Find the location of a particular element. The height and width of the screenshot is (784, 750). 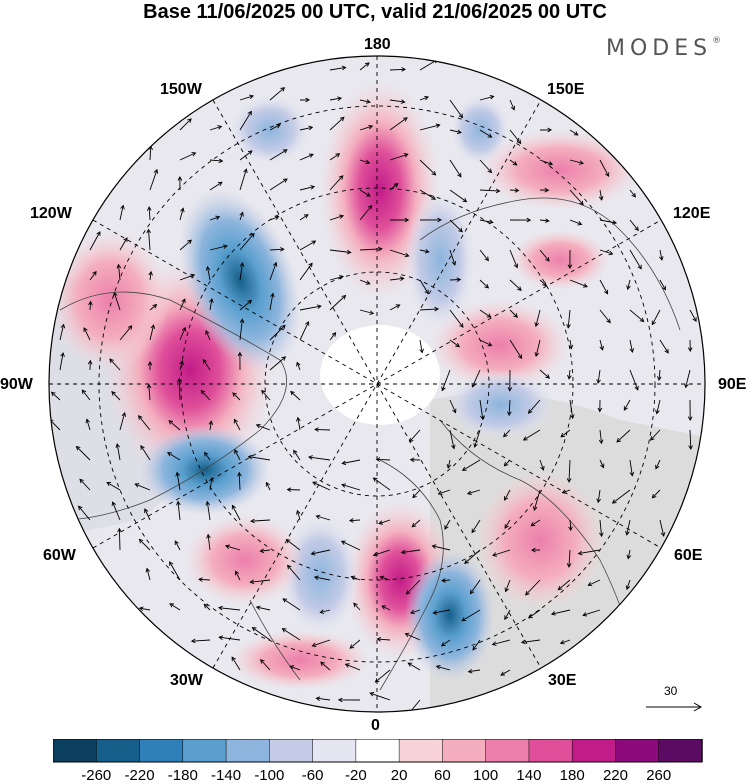

lon-label-150w: 150W is located at coordinates (181, 90).